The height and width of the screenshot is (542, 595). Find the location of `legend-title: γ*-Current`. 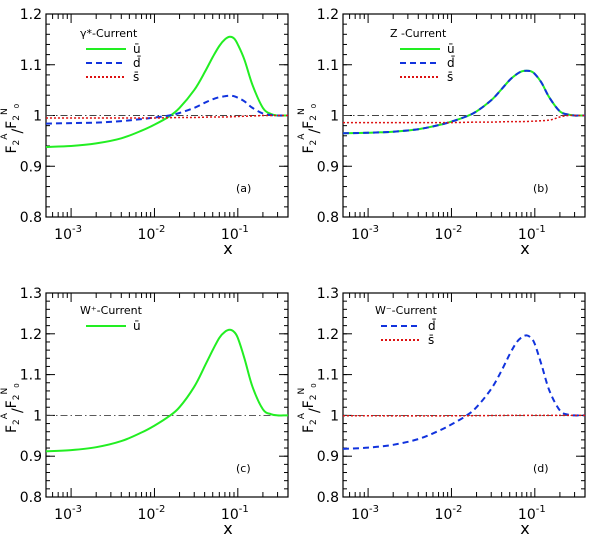

legend-title: γ*-Current is located at coordinates (109, 33).